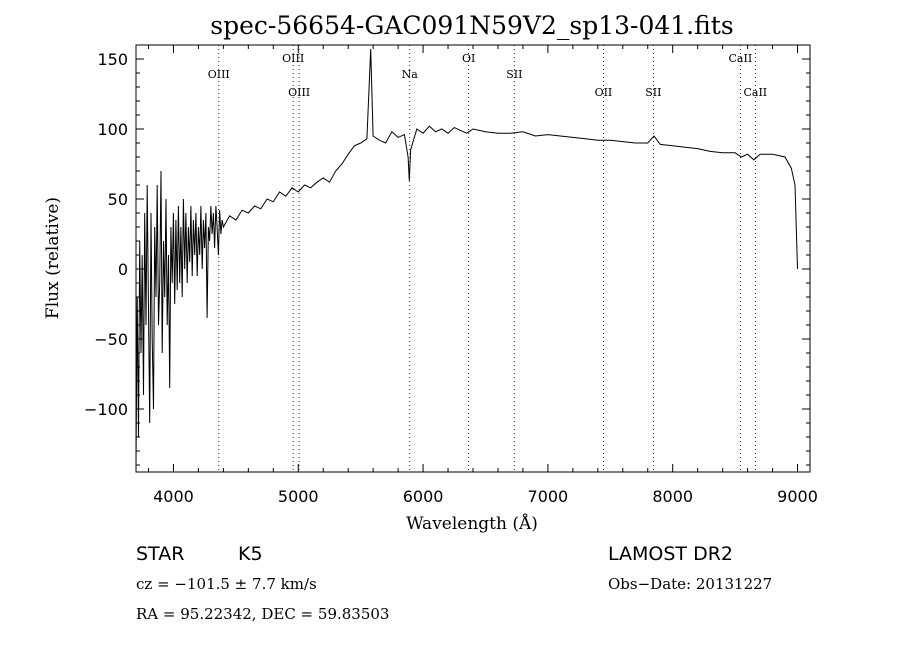 The width and height of the screenshot is (900, 650). Describe the element at coordinates (250, 554) in the screenshot. I see `object-subclass: K5` at that location.